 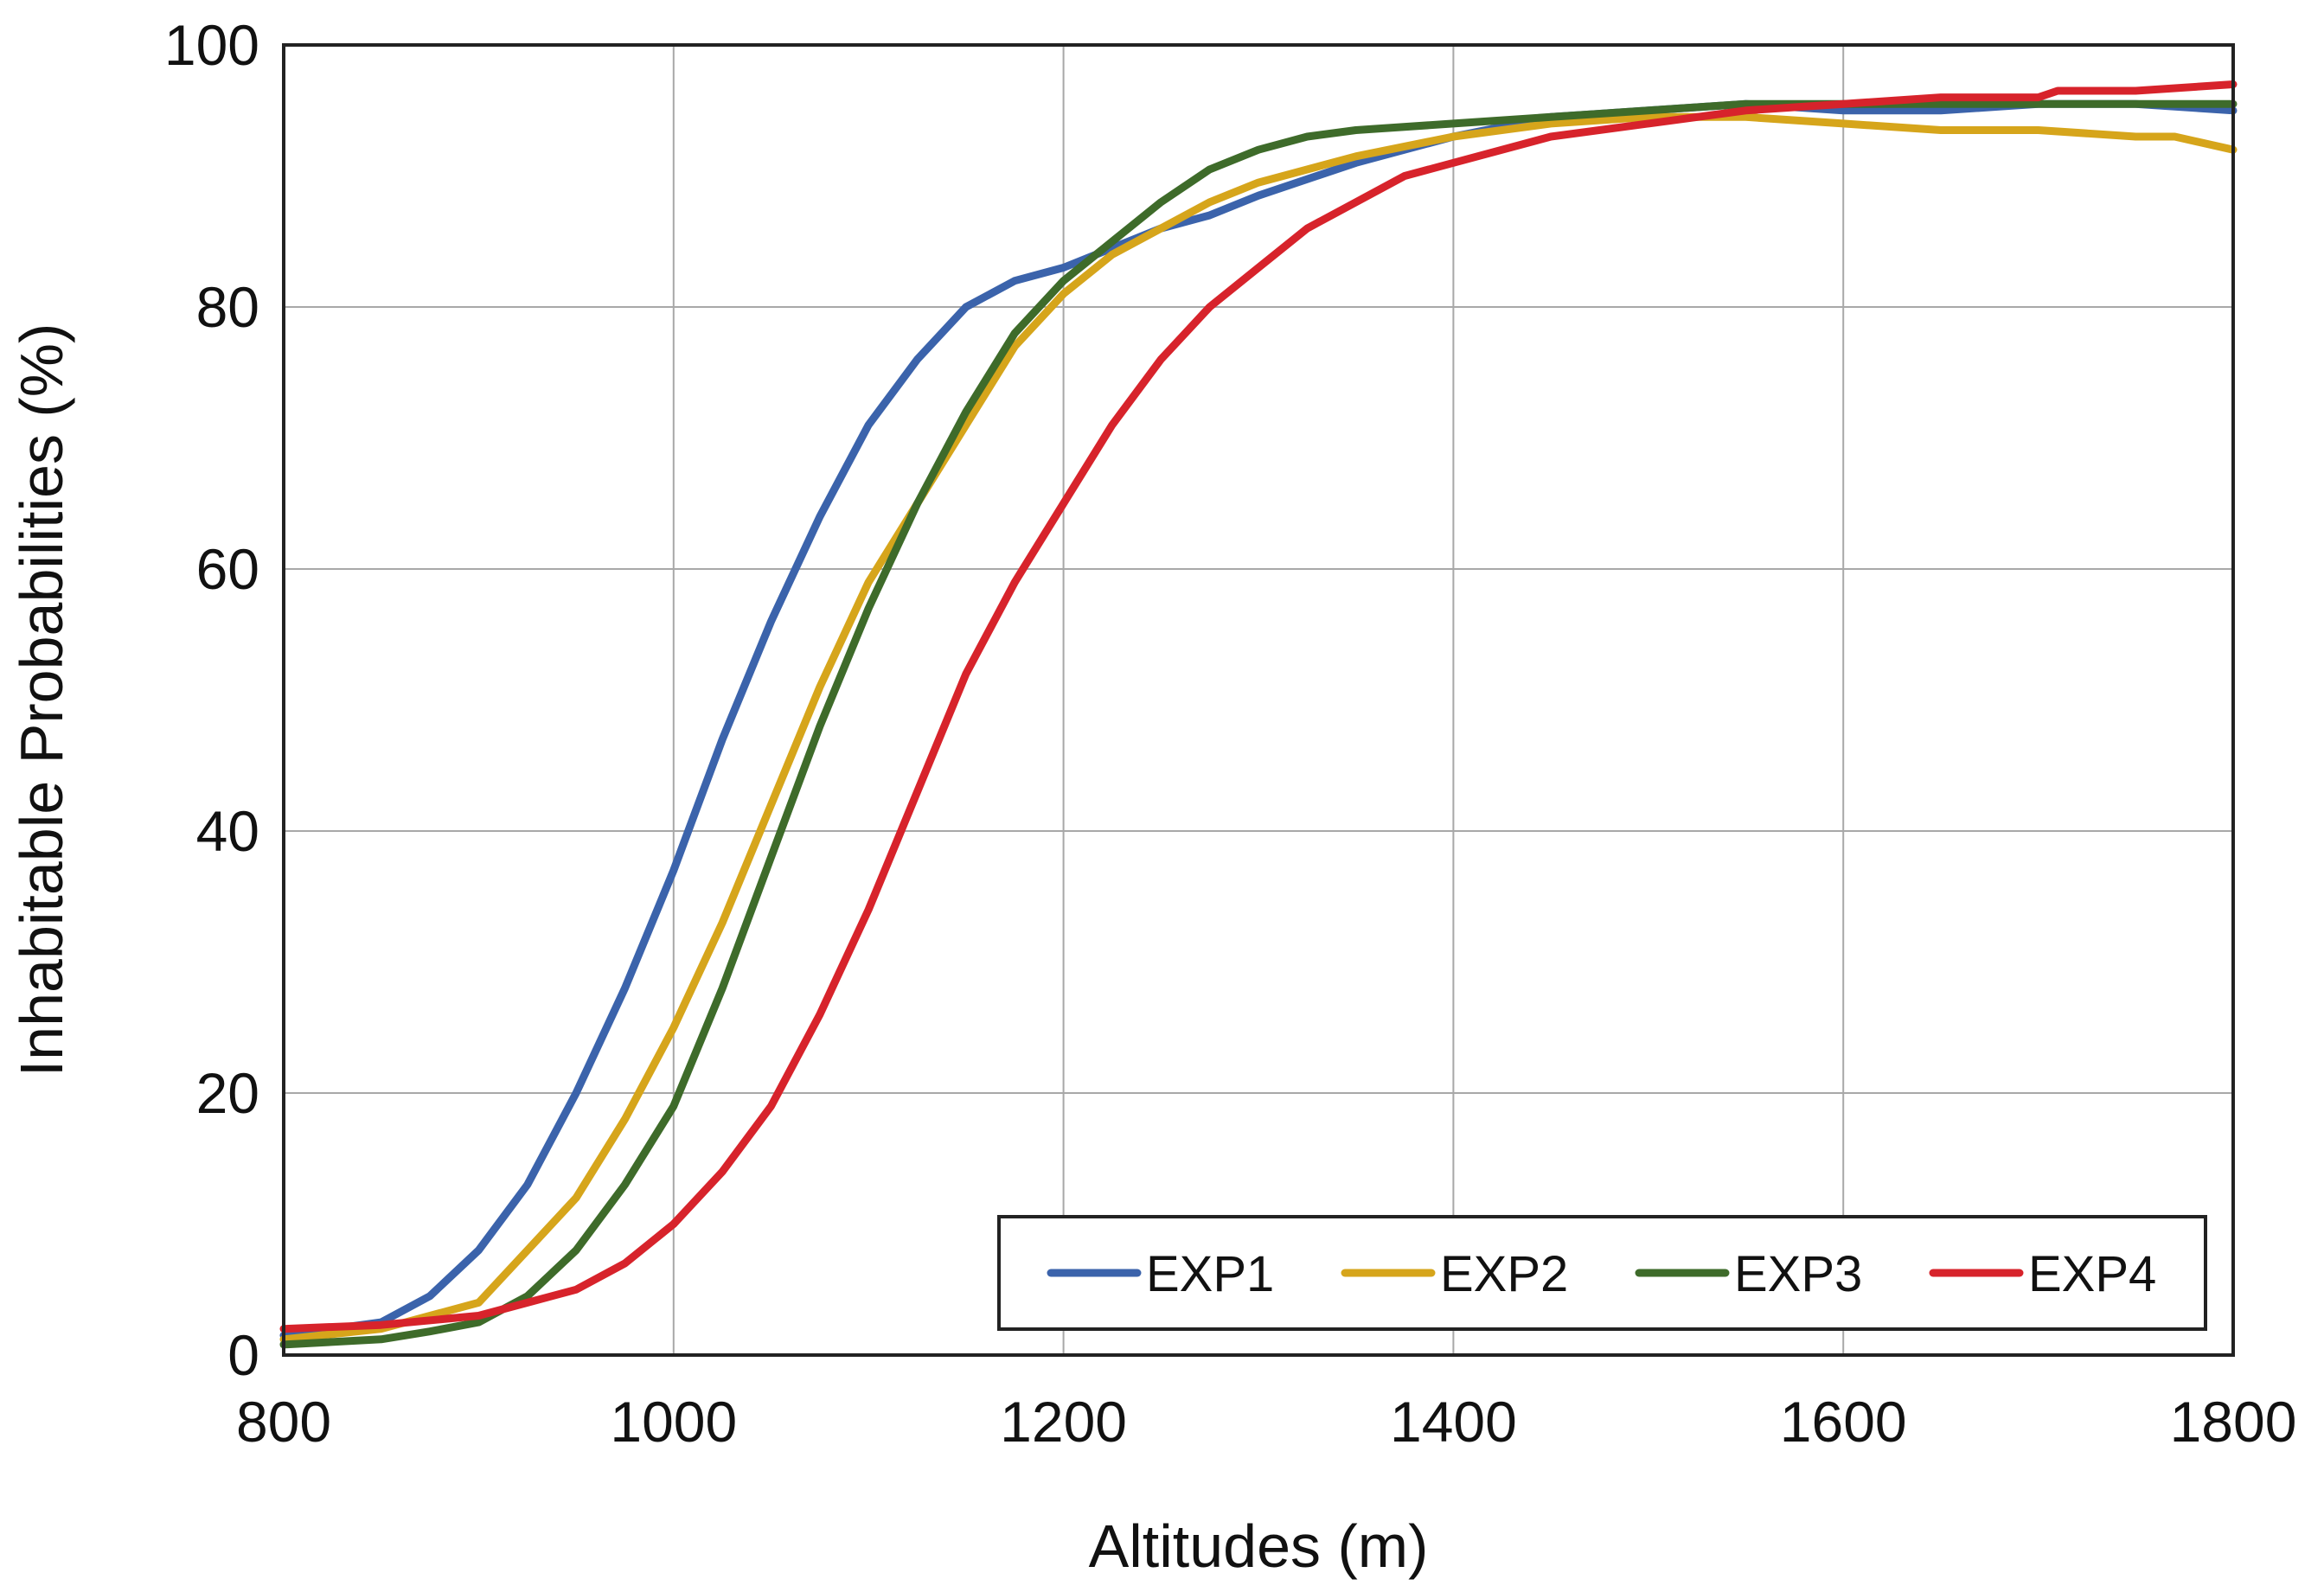 I want to click on legend-label-exp4: EXP4, so click(x=2092, y=1274).